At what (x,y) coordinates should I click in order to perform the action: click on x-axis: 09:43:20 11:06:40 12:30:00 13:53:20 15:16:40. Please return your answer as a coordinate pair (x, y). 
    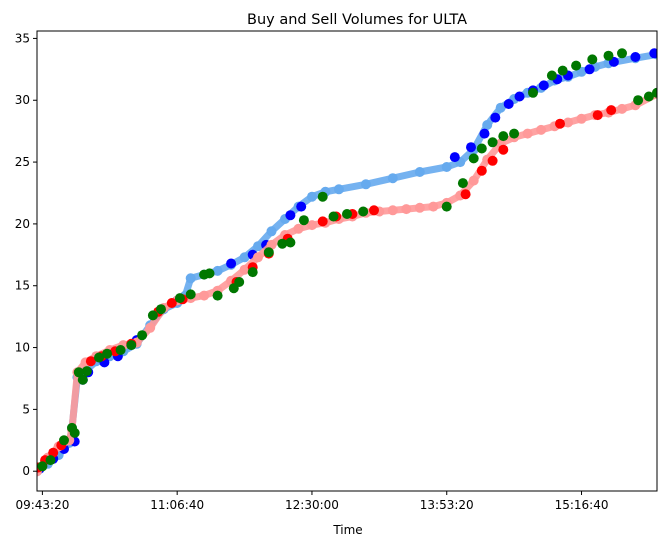
    Looking at the image, I should click on (311, 501).